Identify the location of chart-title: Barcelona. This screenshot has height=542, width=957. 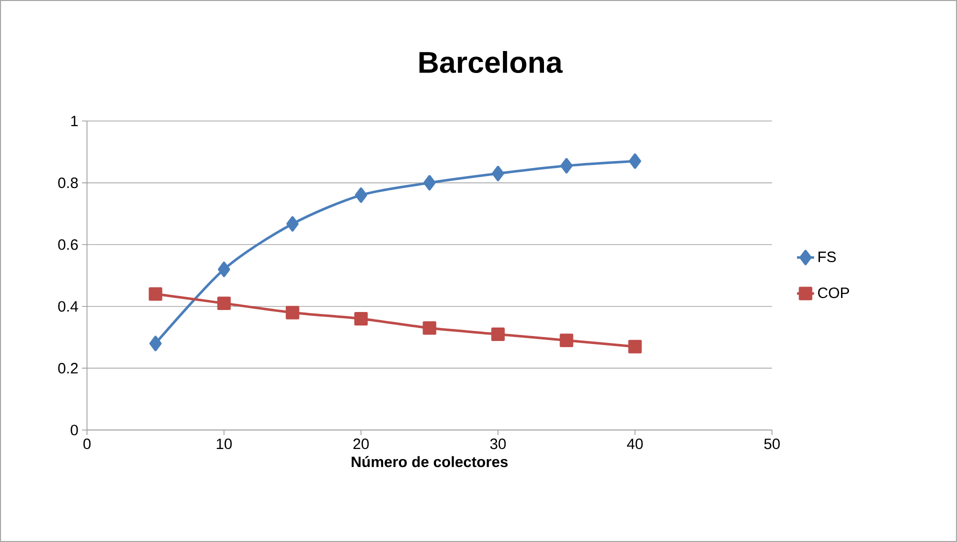
(491, 62).